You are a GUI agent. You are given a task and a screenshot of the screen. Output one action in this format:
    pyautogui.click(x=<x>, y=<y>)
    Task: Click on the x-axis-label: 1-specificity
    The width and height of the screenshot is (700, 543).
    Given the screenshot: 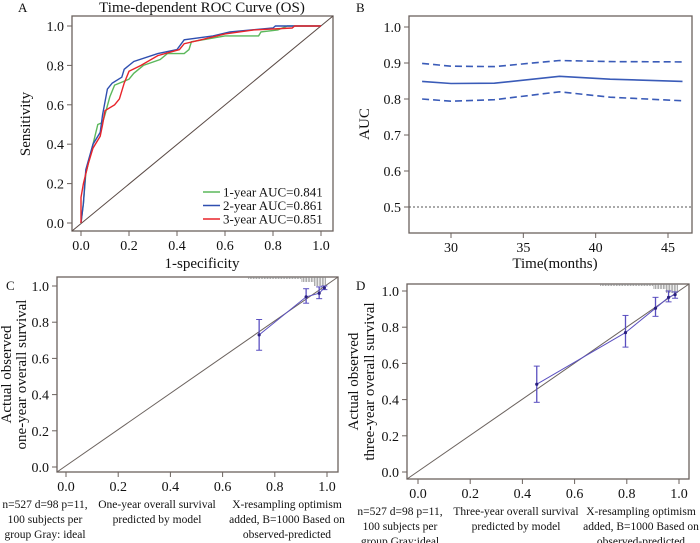 What is the action you would take?
    pyautogui.click(x=202, y=264)
    